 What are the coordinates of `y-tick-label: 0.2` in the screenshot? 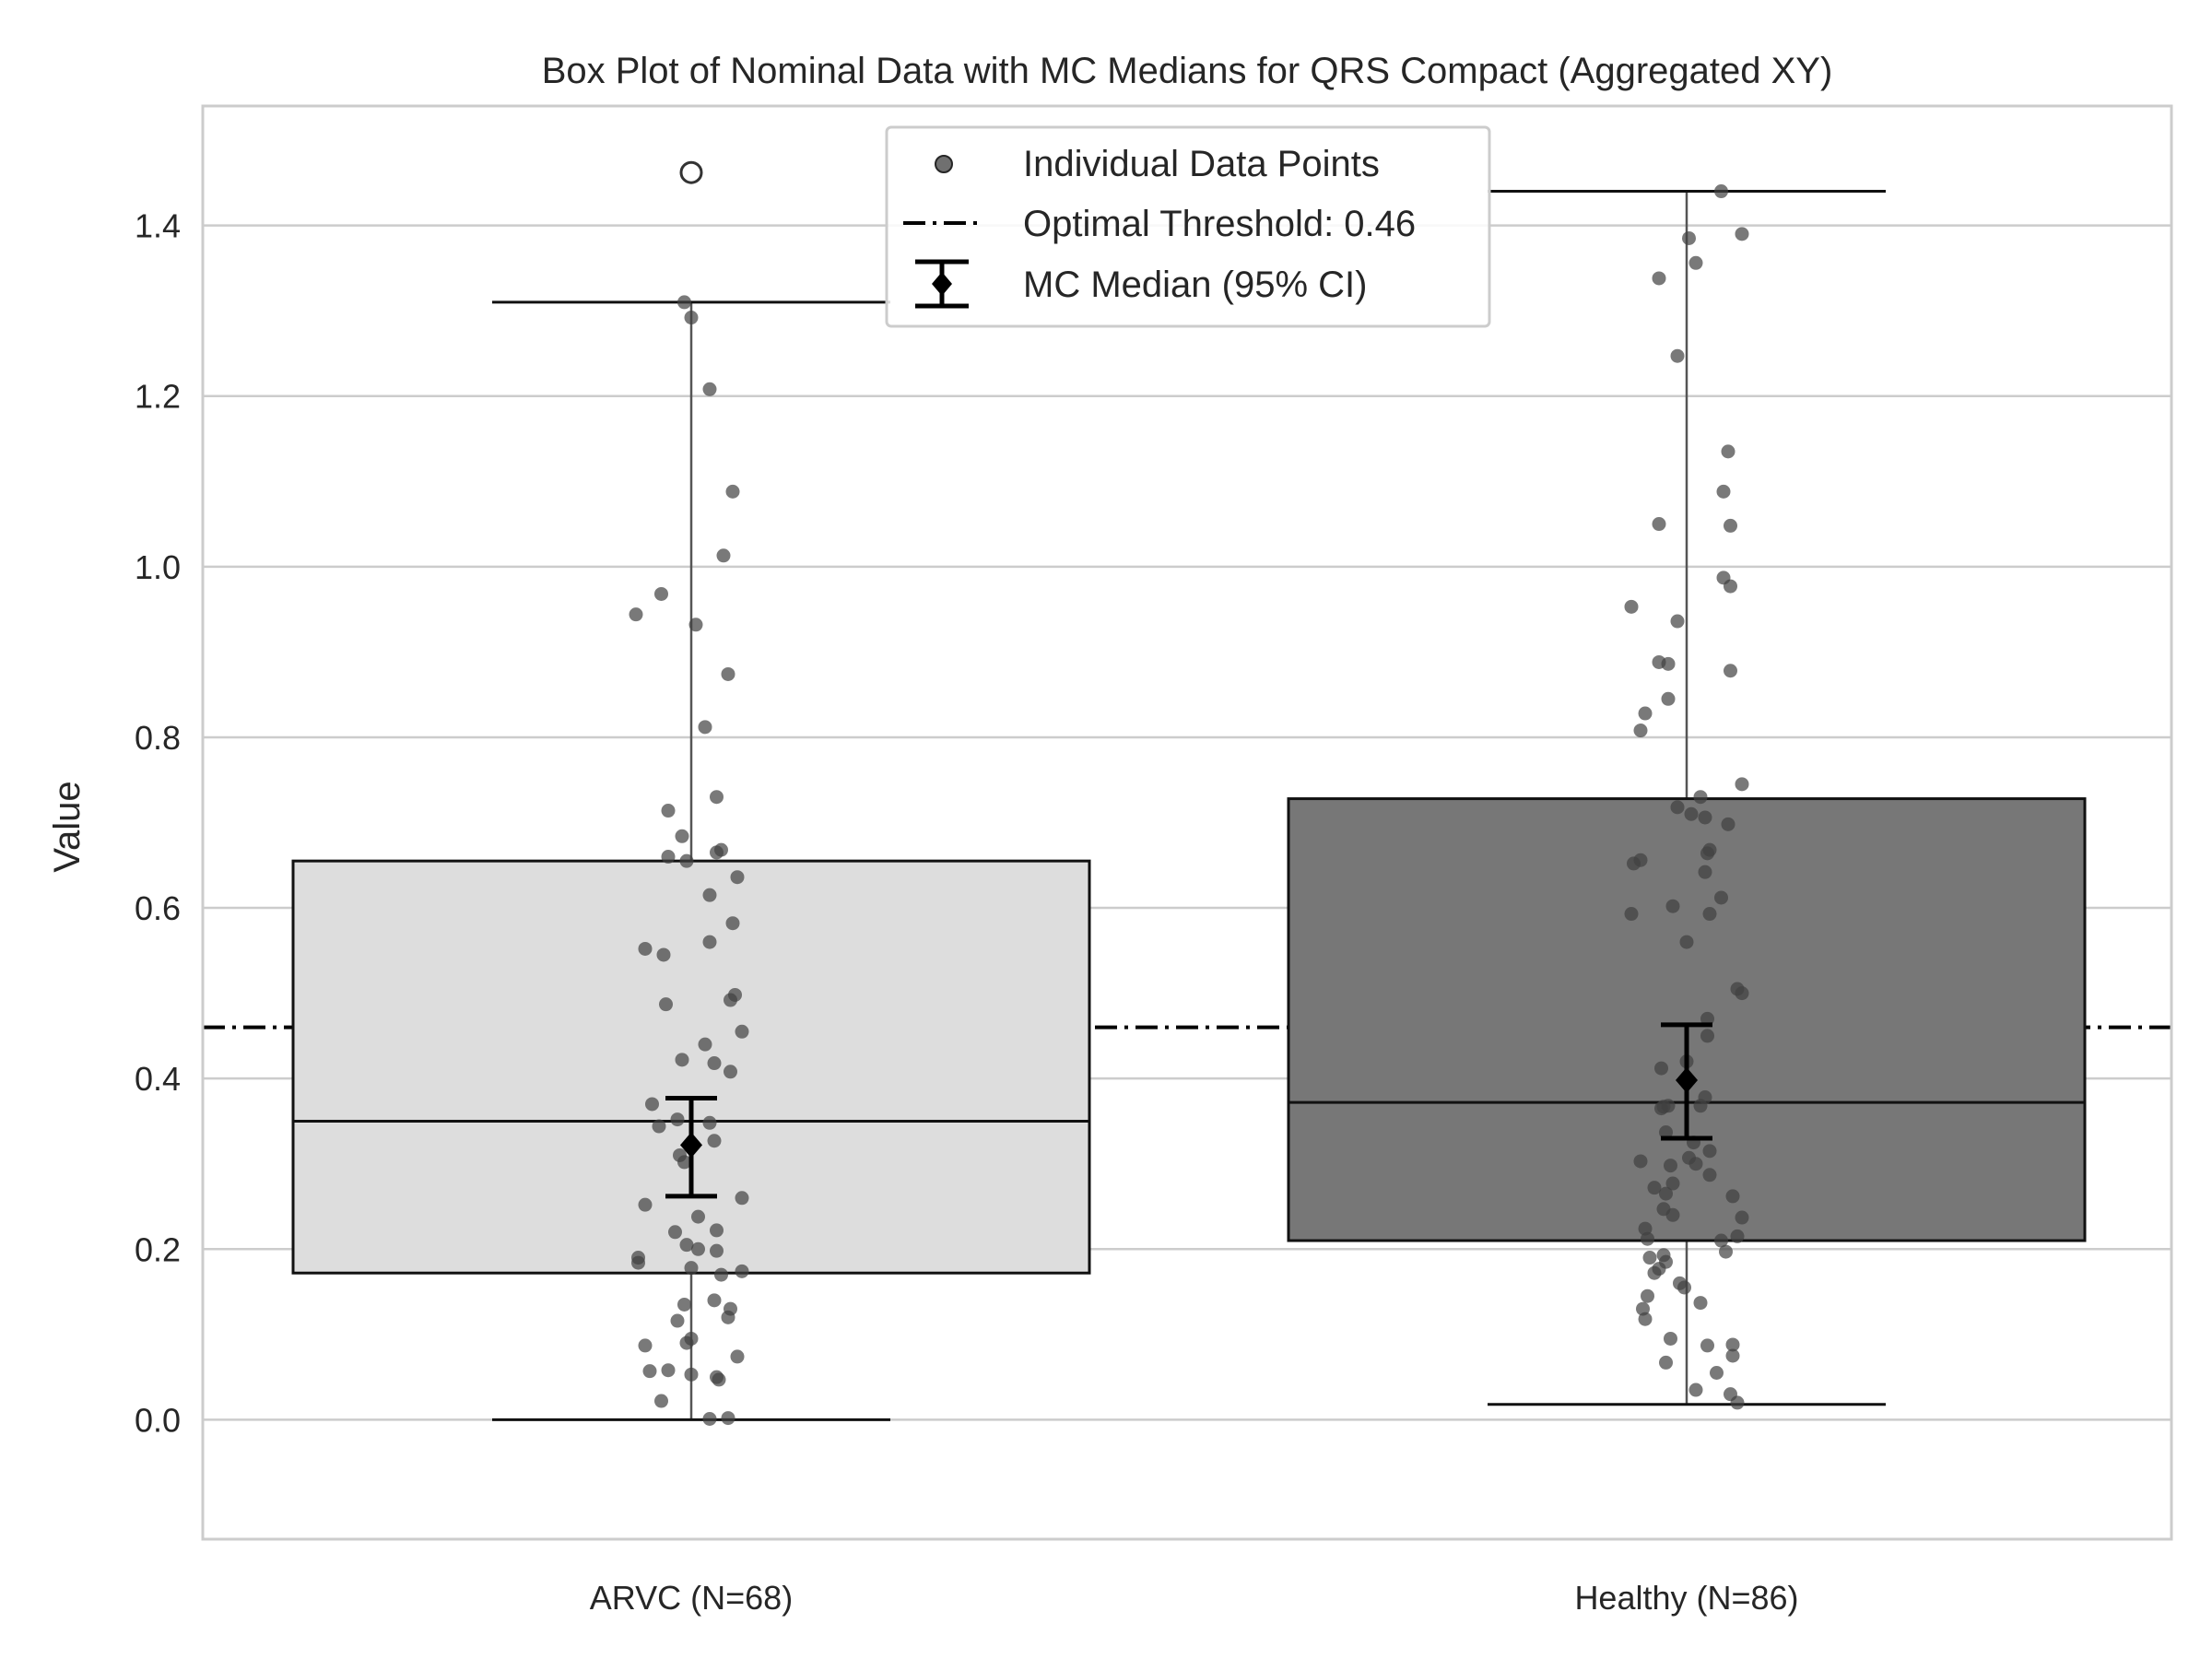 It's located at (158, 1249).